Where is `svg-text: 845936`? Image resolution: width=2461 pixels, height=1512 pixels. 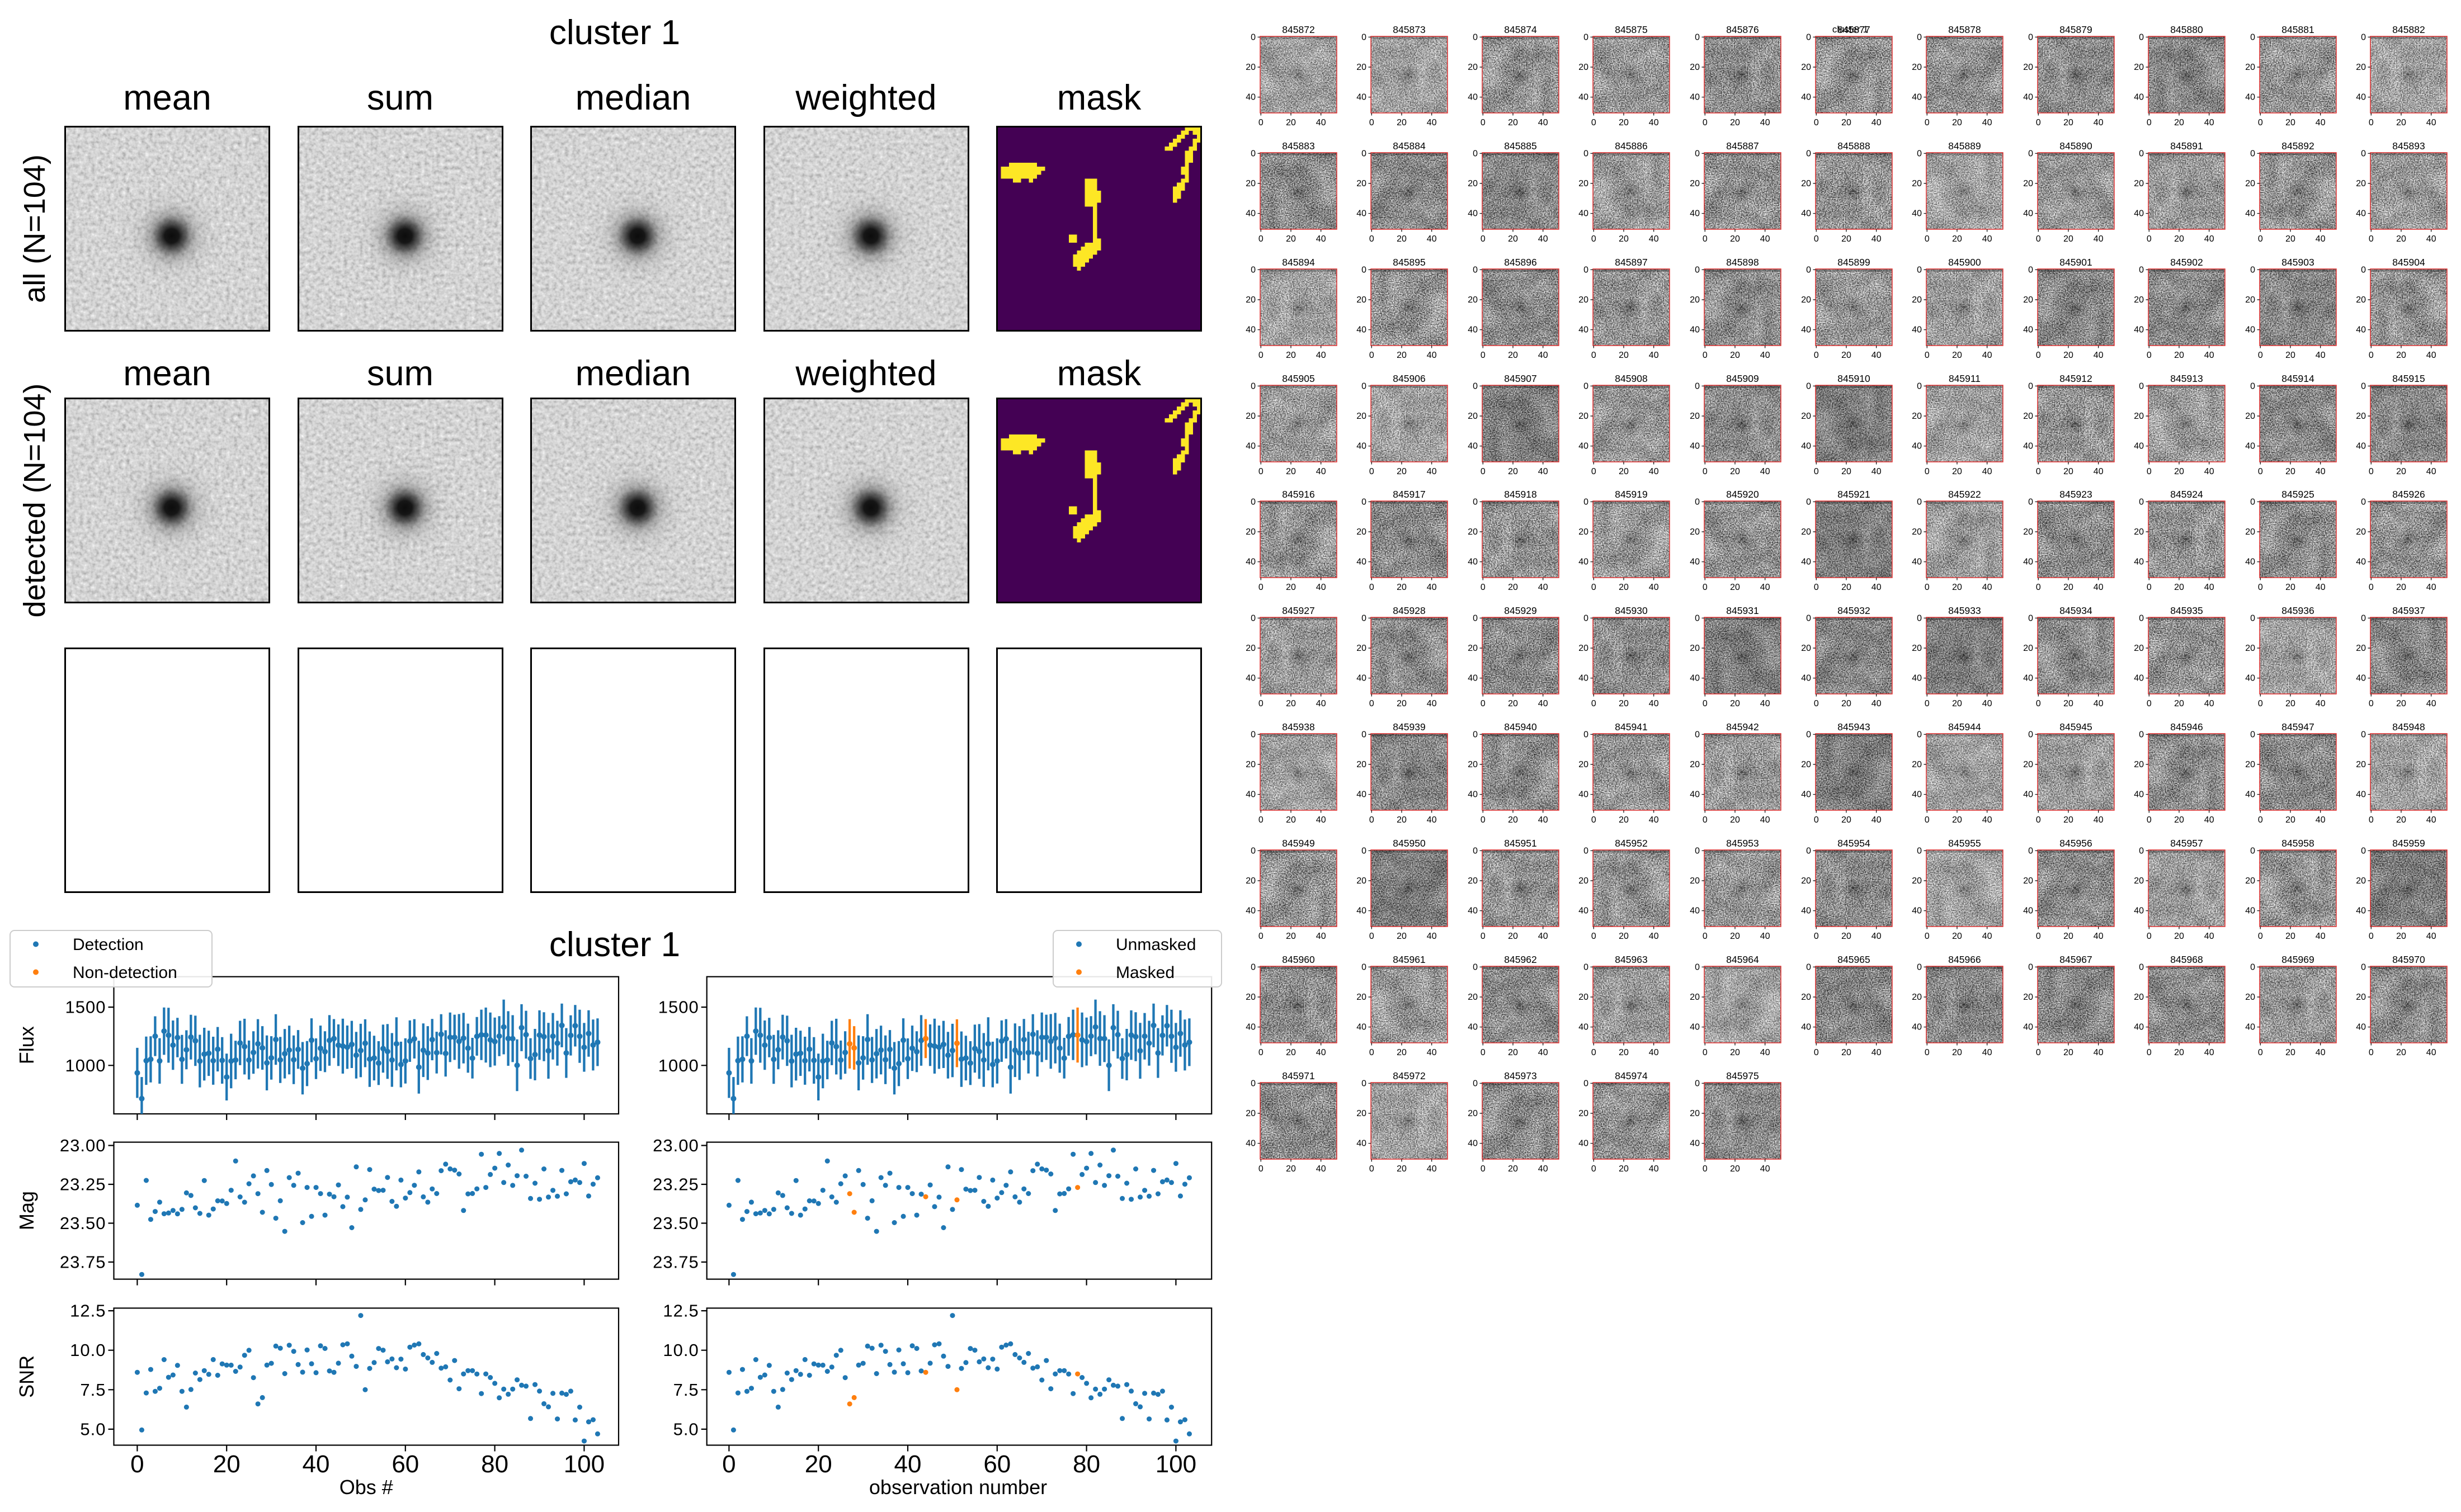 svg-text: 845936 is located at coordinates (2297, 611).